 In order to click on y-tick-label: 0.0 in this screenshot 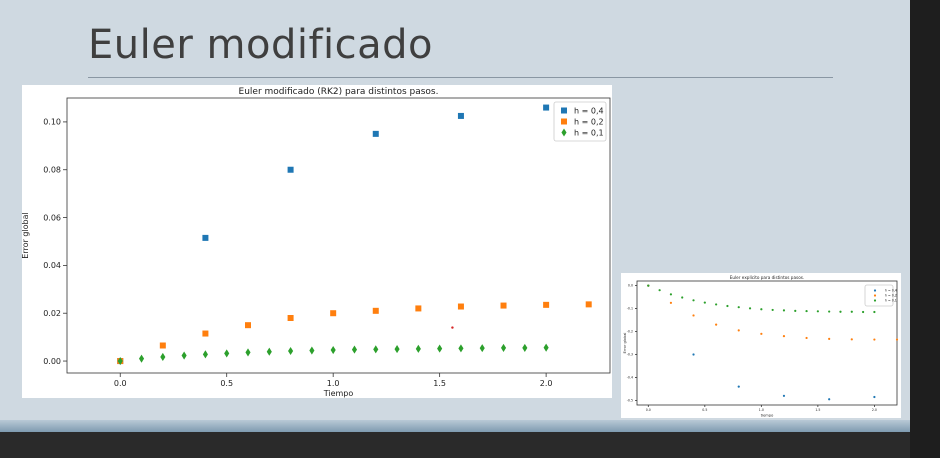, I will do `click(630, 286)`.